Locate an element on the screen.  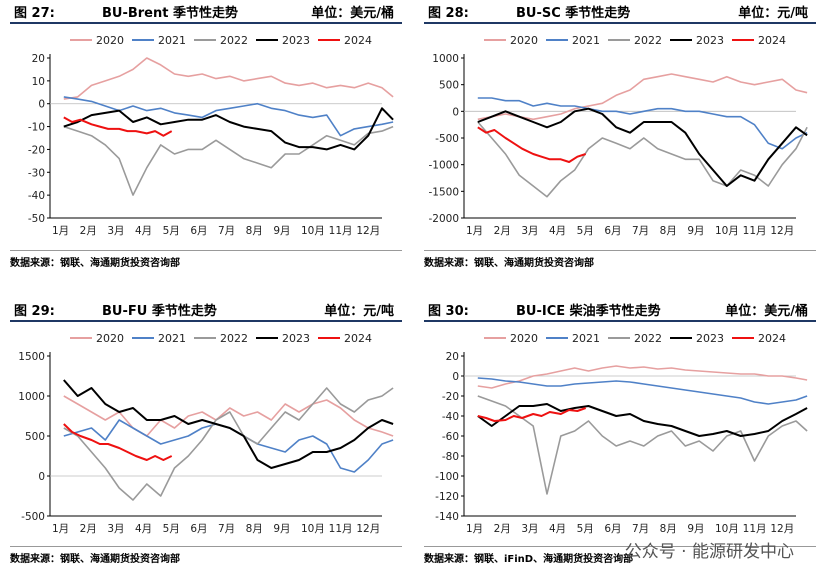
y-tick-label: -120 is located at coordinates (447, 497).